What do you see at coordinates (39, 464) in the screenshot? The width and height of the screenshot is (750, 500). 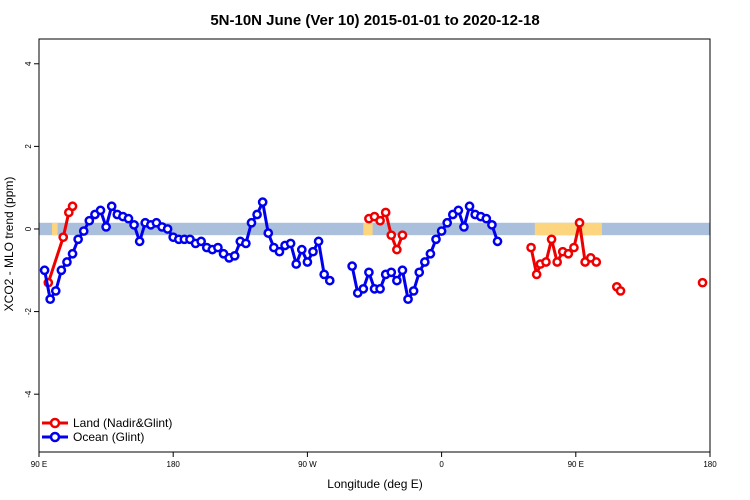 I see `x-tick-label-0: 90 E` at bounding box center [39, 464].